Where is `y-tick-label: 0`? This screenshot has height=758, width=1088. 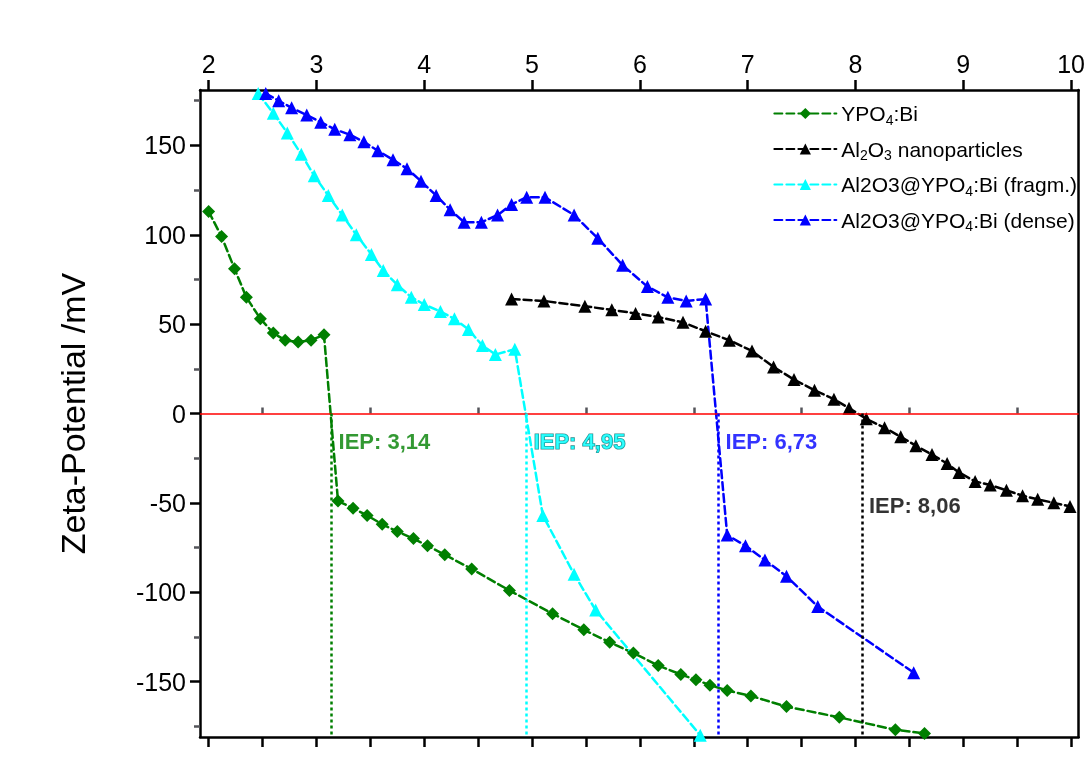
y-tick-label: 0 is located at coordinates (179, 413).